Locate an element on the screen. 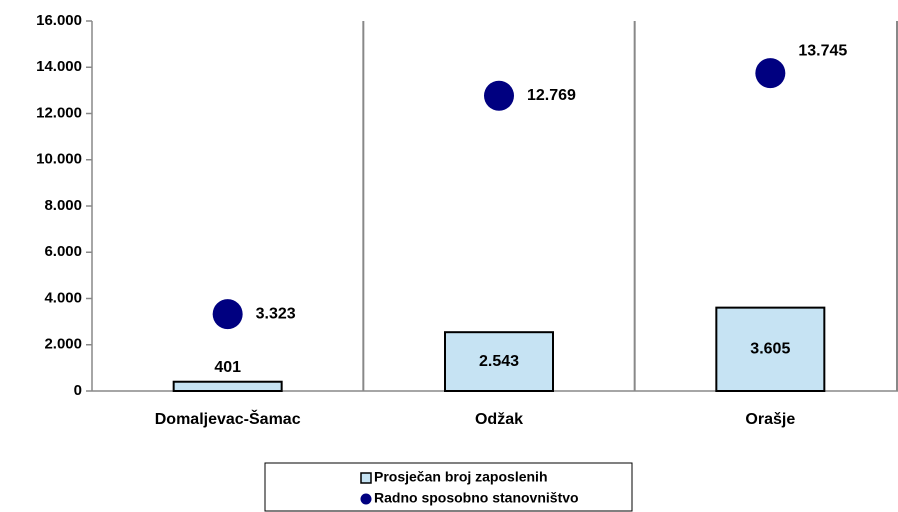  legend-label: Prosječan broj zaposlenih is located at coordinates (461, 477).